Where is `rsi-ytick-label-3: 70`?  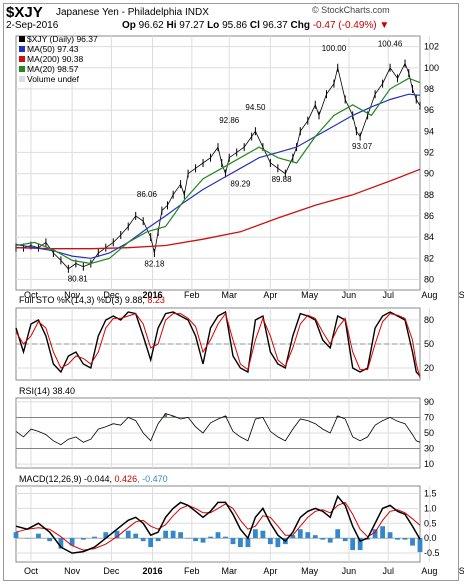 rsi-ytick-label-3: 70 is located at coordinates (429, 417).